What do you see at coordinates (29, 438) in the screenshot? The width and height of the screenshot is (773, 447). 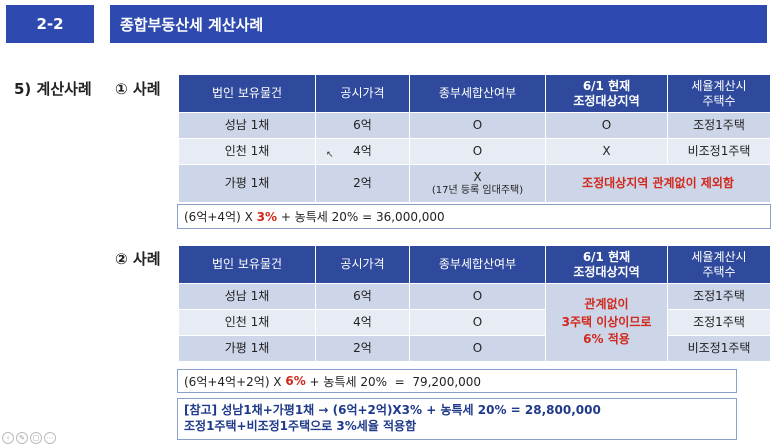 I see `slide-toolbar: ‹ ✎ ▢ ⋯` at bounding box center [29, 438].